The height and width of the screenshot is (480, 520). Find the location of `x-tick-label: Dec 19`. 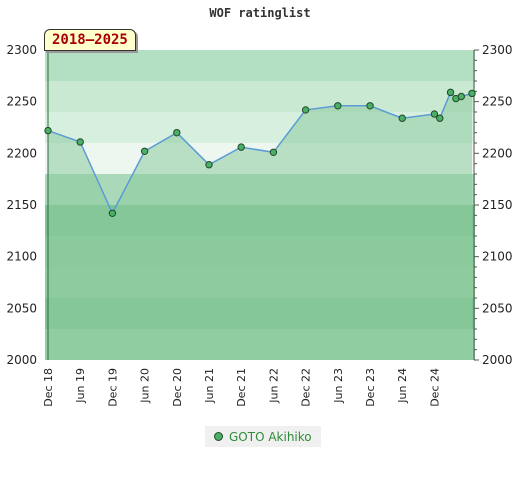

x-tick-label: Dec 19 is located at coordinates (112, 387).